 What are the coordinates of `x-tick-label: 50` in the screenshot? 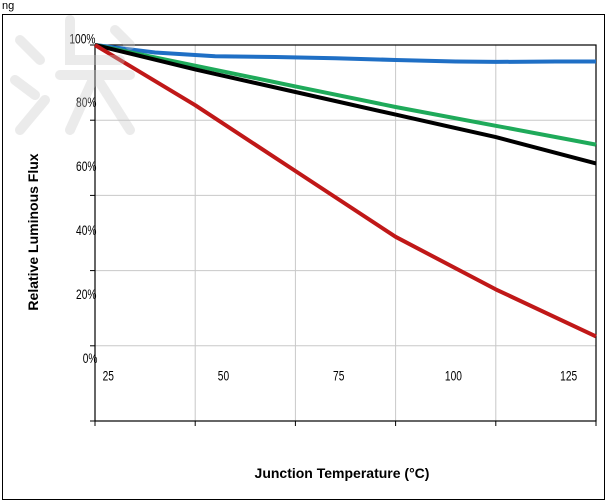 It's located at (224, 376).